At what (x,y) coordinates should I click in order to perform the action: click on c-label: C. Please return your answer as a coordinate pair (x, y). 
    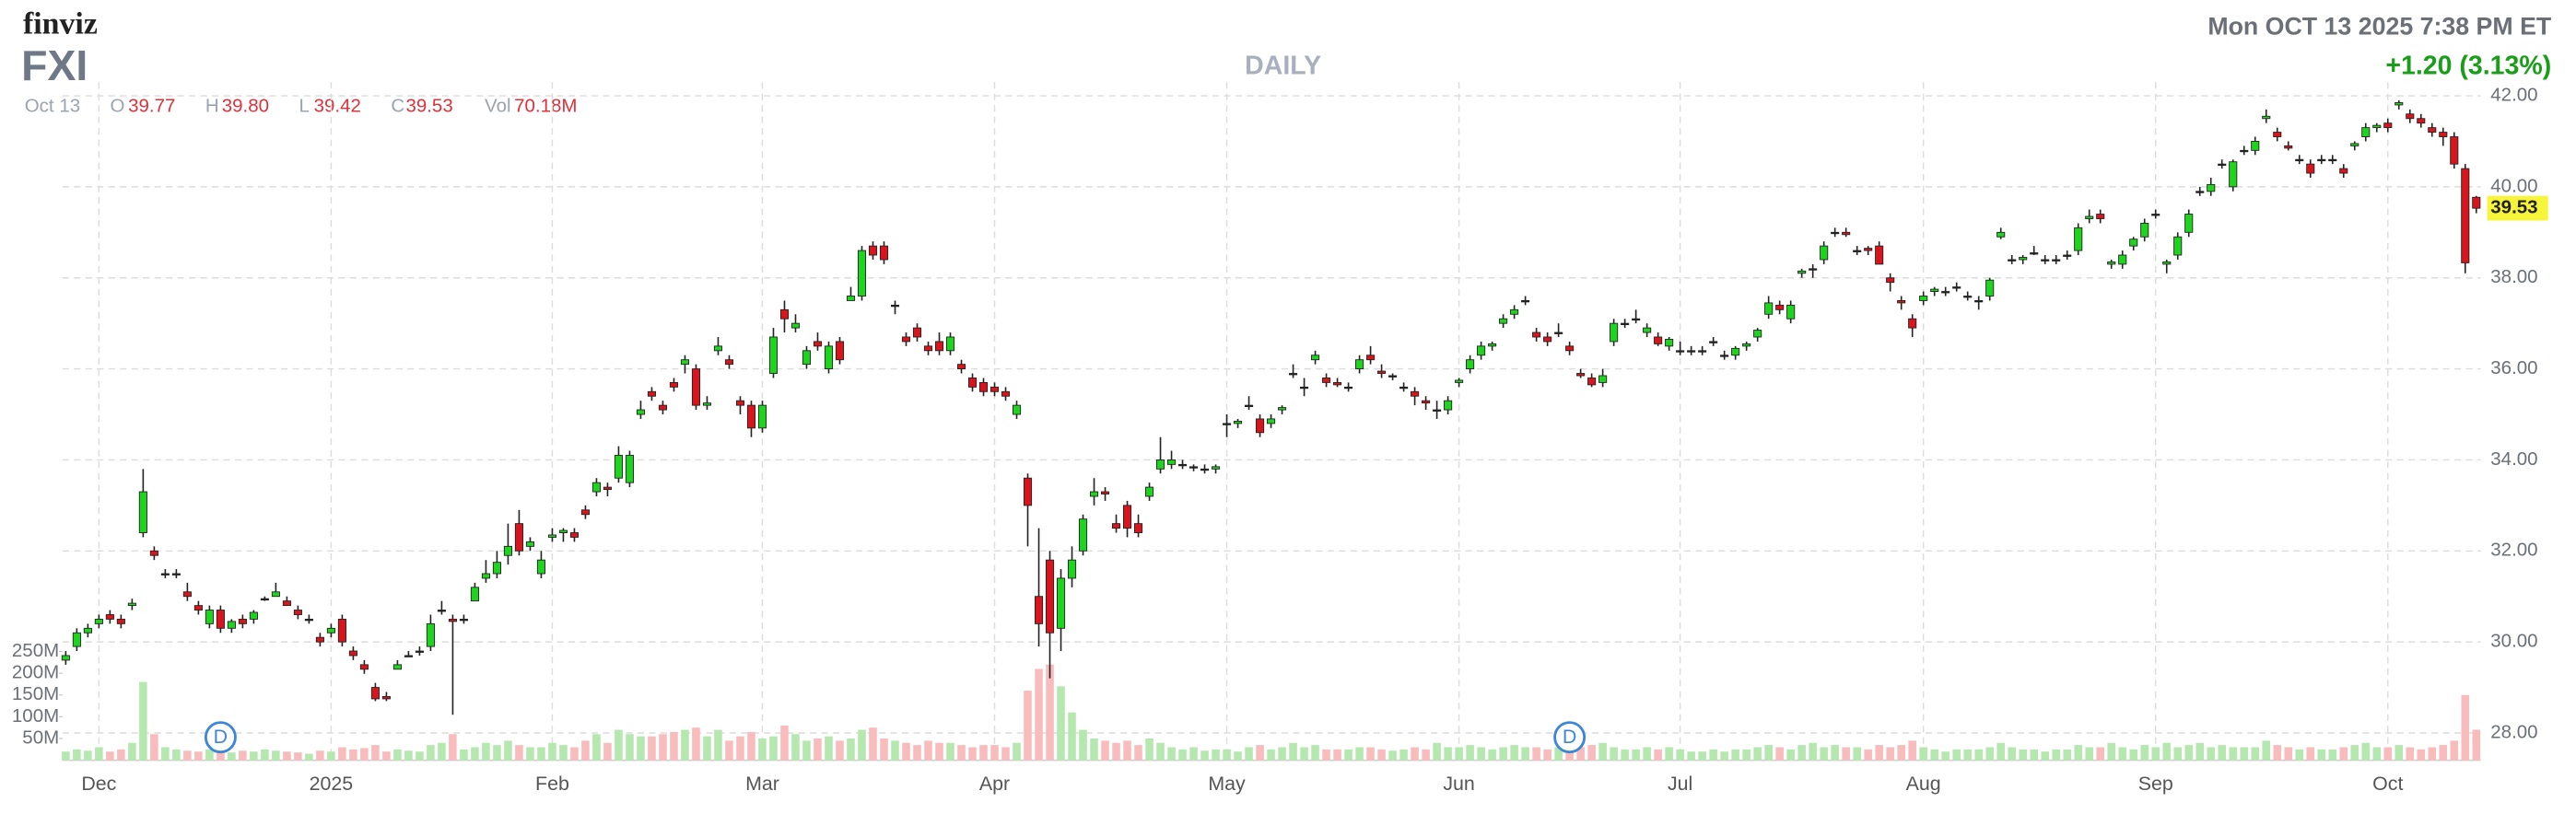
    Looking at the image, I should click on (397, 105).